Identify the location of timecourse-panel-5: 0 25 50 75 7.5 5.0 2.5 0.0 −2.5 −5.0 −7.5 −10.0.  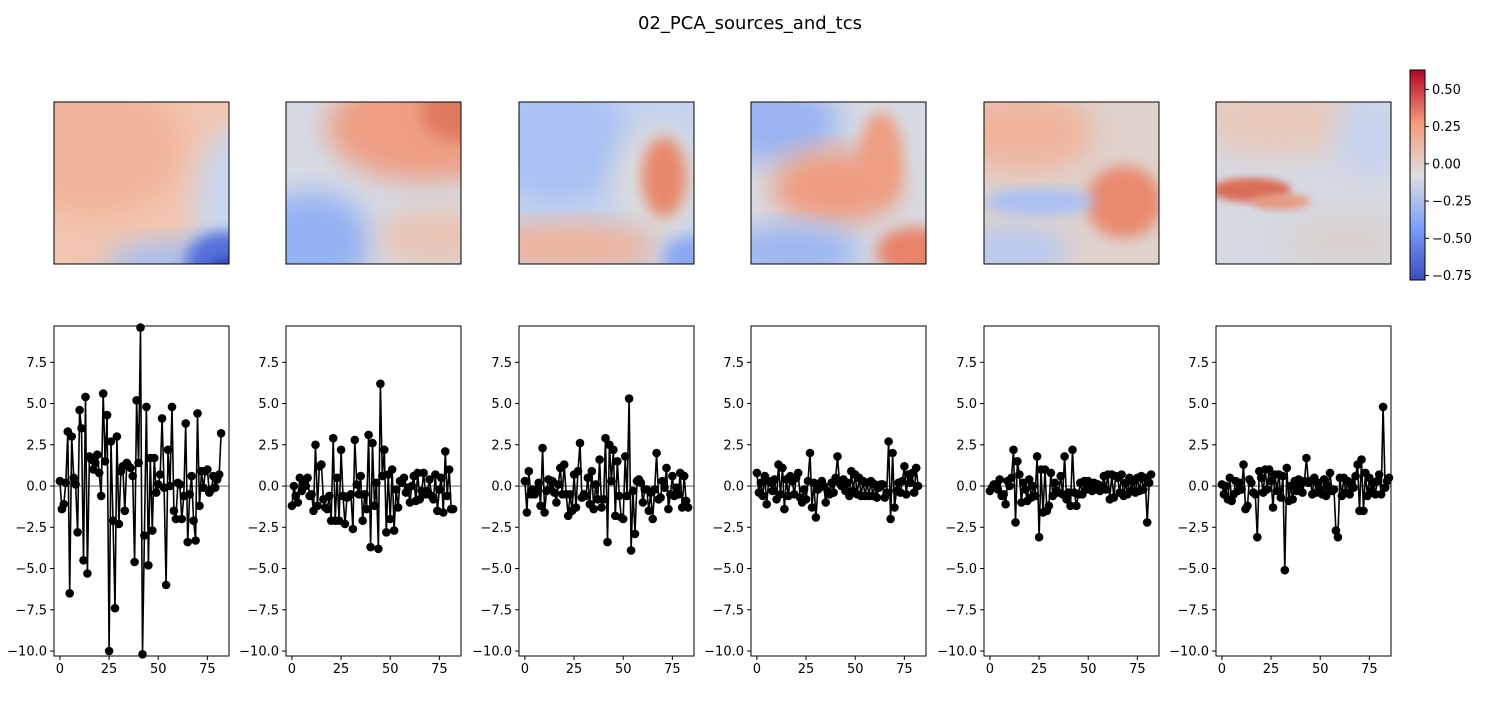
(1048, 501).